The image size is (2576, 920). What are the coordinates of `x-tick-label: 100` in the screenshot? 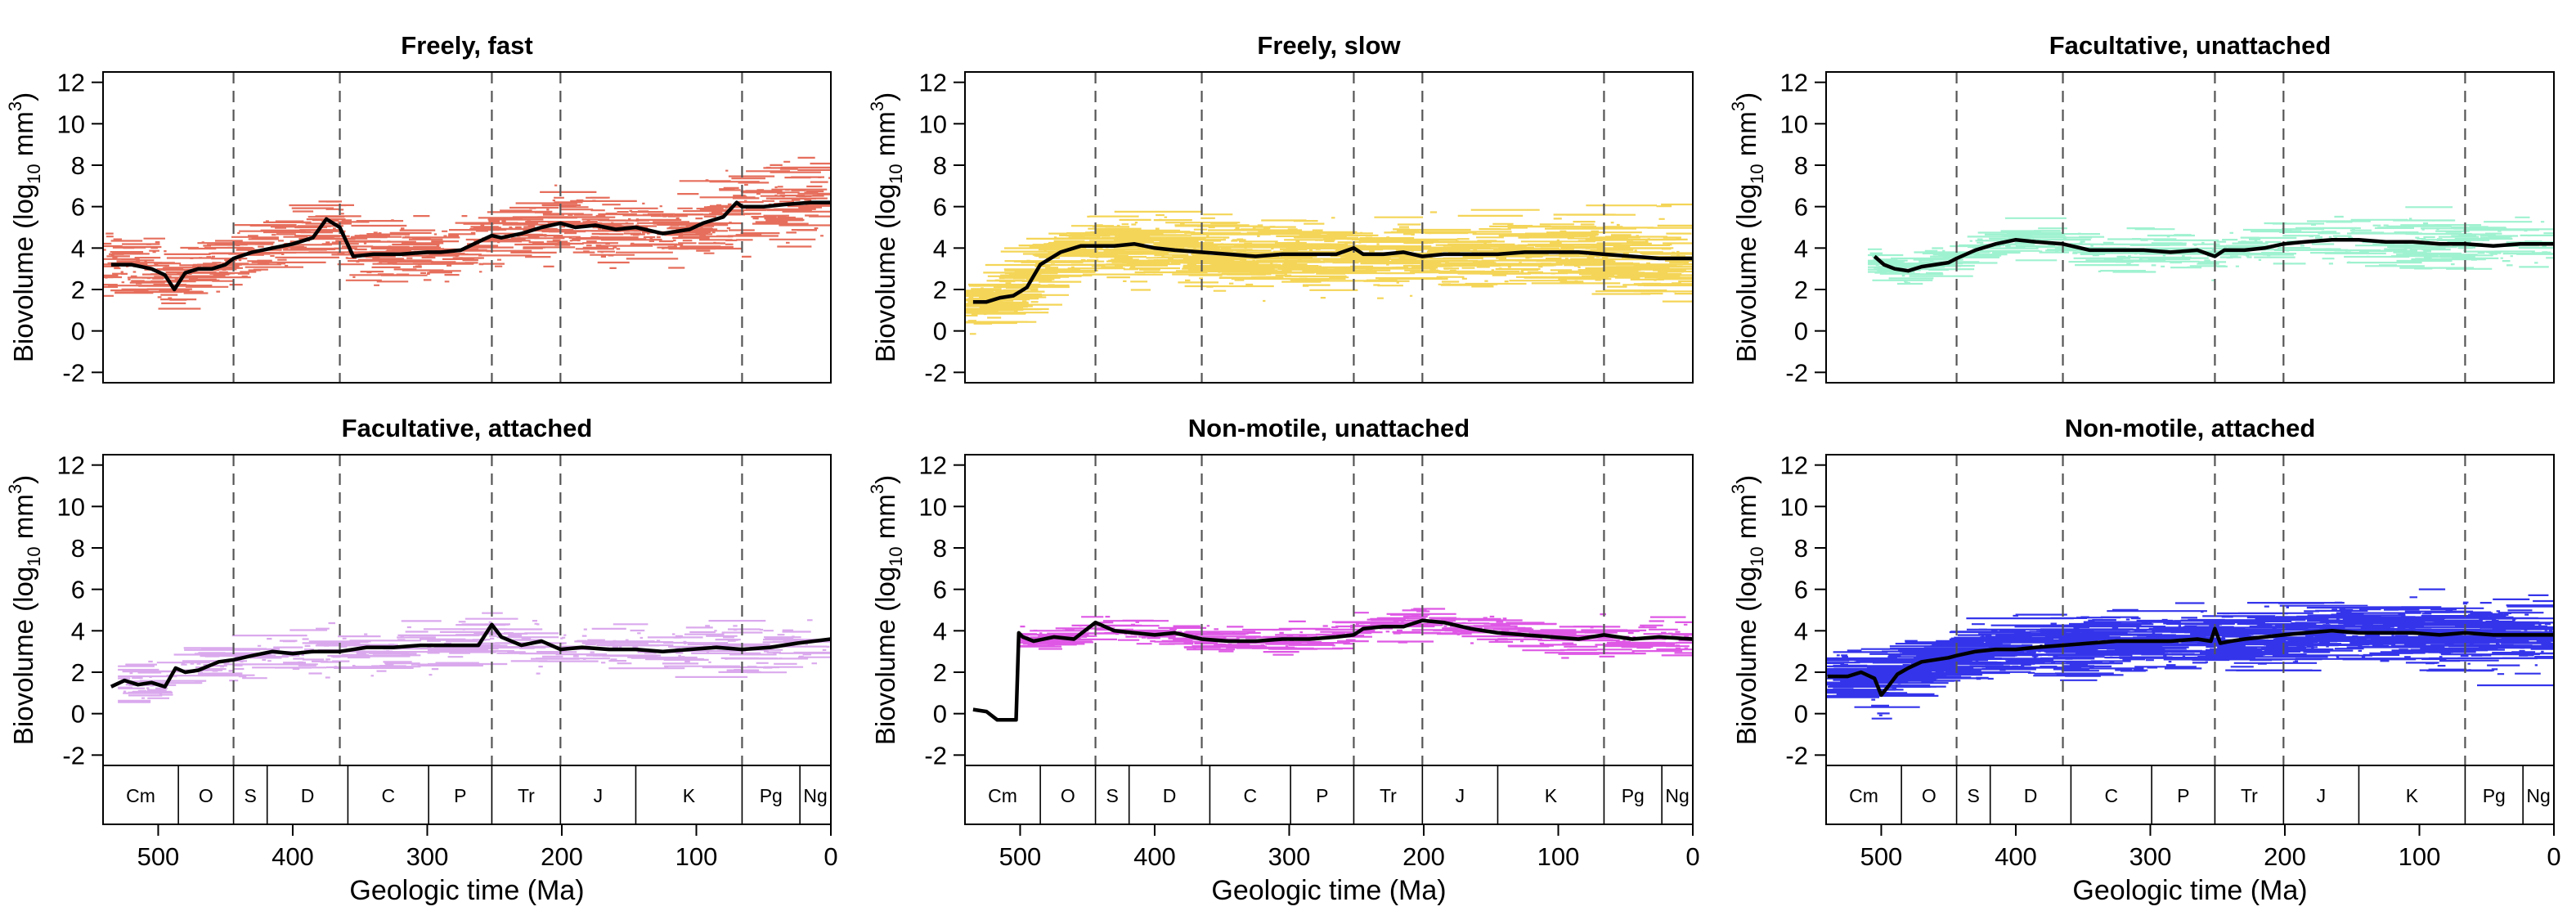 It's located at (696, 856).